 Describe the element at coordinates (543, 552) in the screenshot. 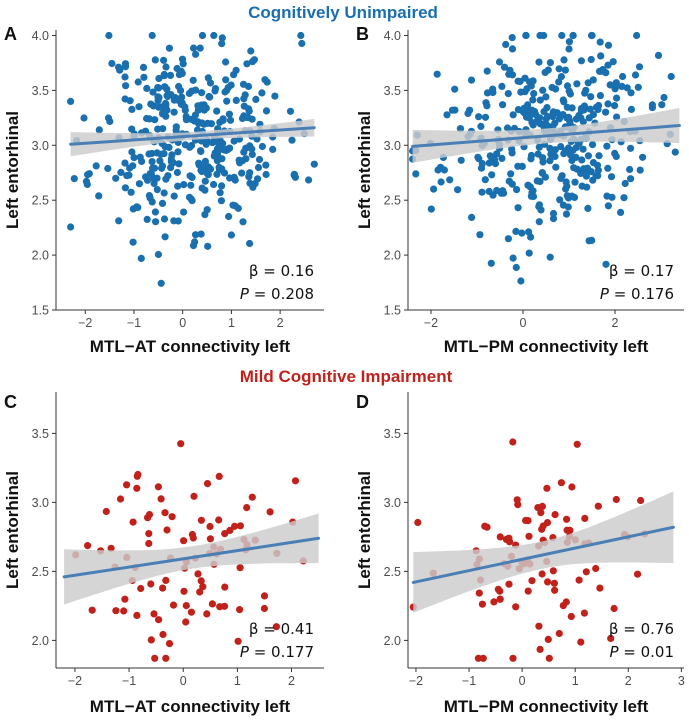

I see `confidence-band` at that location.